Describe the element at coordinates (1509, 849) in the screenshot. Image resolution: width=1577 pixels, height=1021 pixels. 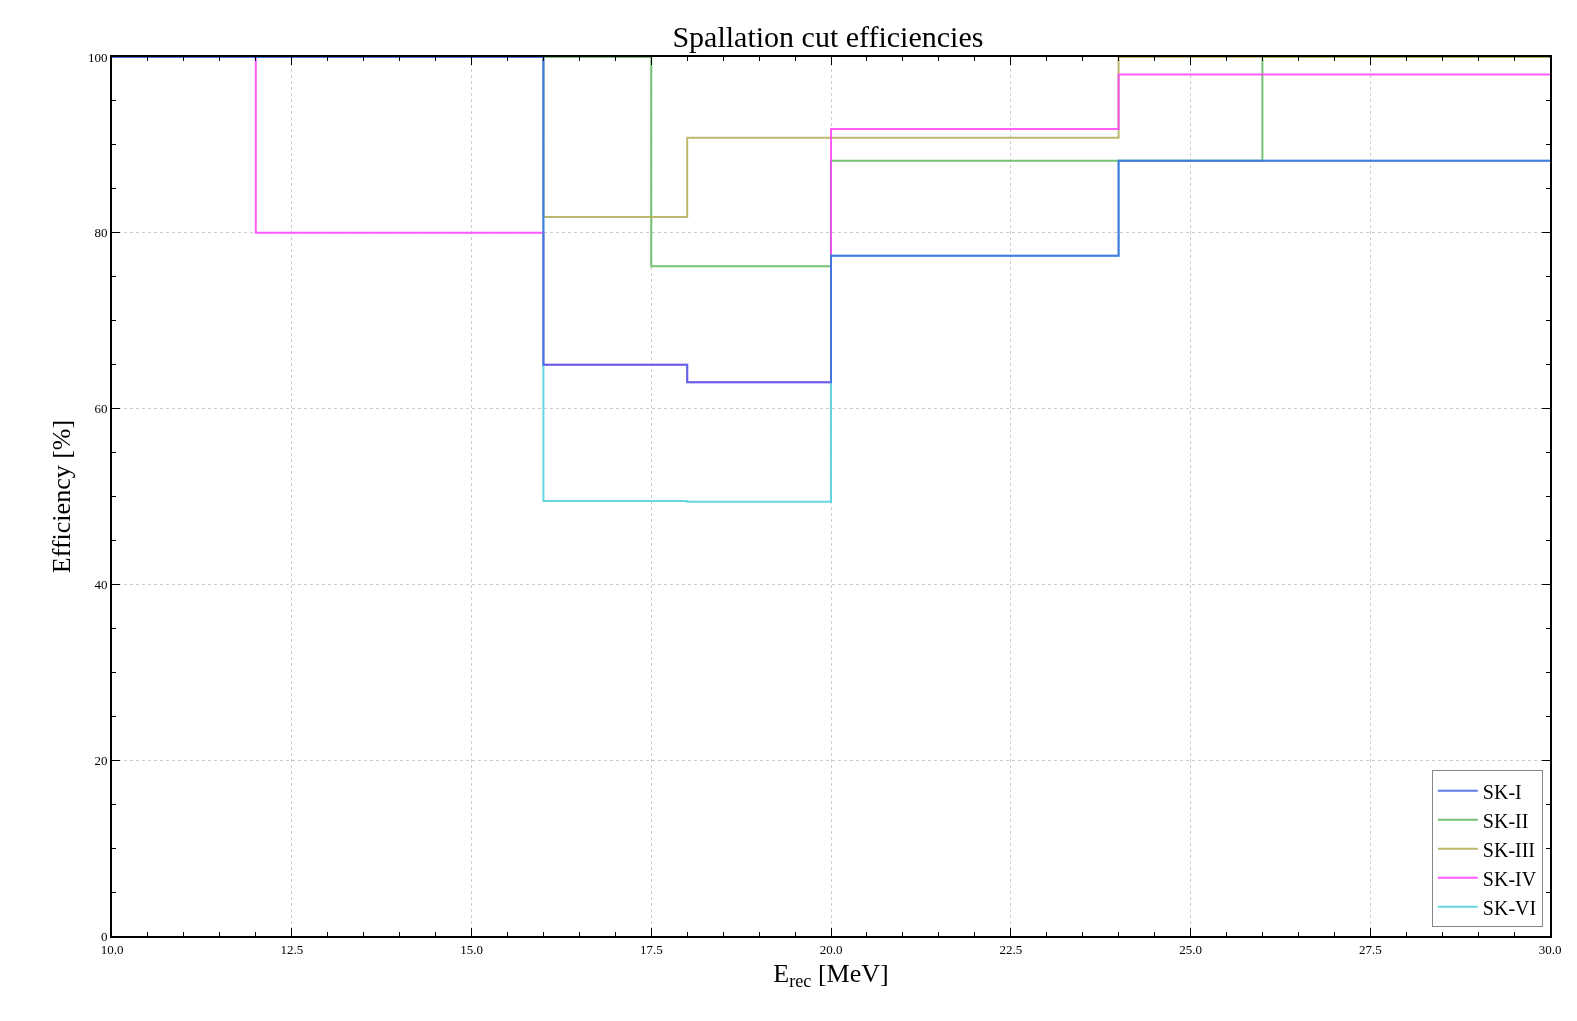
I see `legend-label: SK-III` at that location.